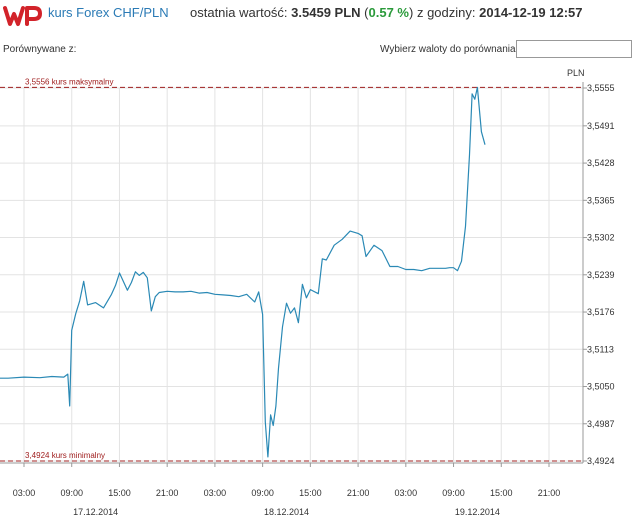 The height and width of the screenshot is (526, 640). Describe the element at coordinates (65, 455) in the screenshot. I see `reference-label: 3,4924 kurs minimalny` at that location.